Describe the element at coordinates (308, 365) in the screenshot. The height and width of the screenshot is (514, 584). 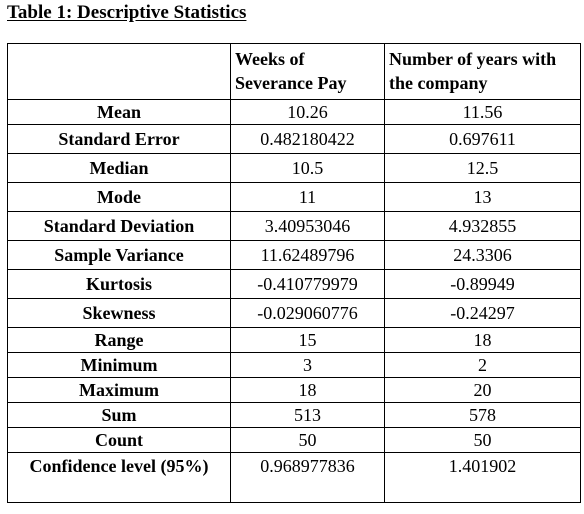
I see `row-value-weeks: 3` at that location.